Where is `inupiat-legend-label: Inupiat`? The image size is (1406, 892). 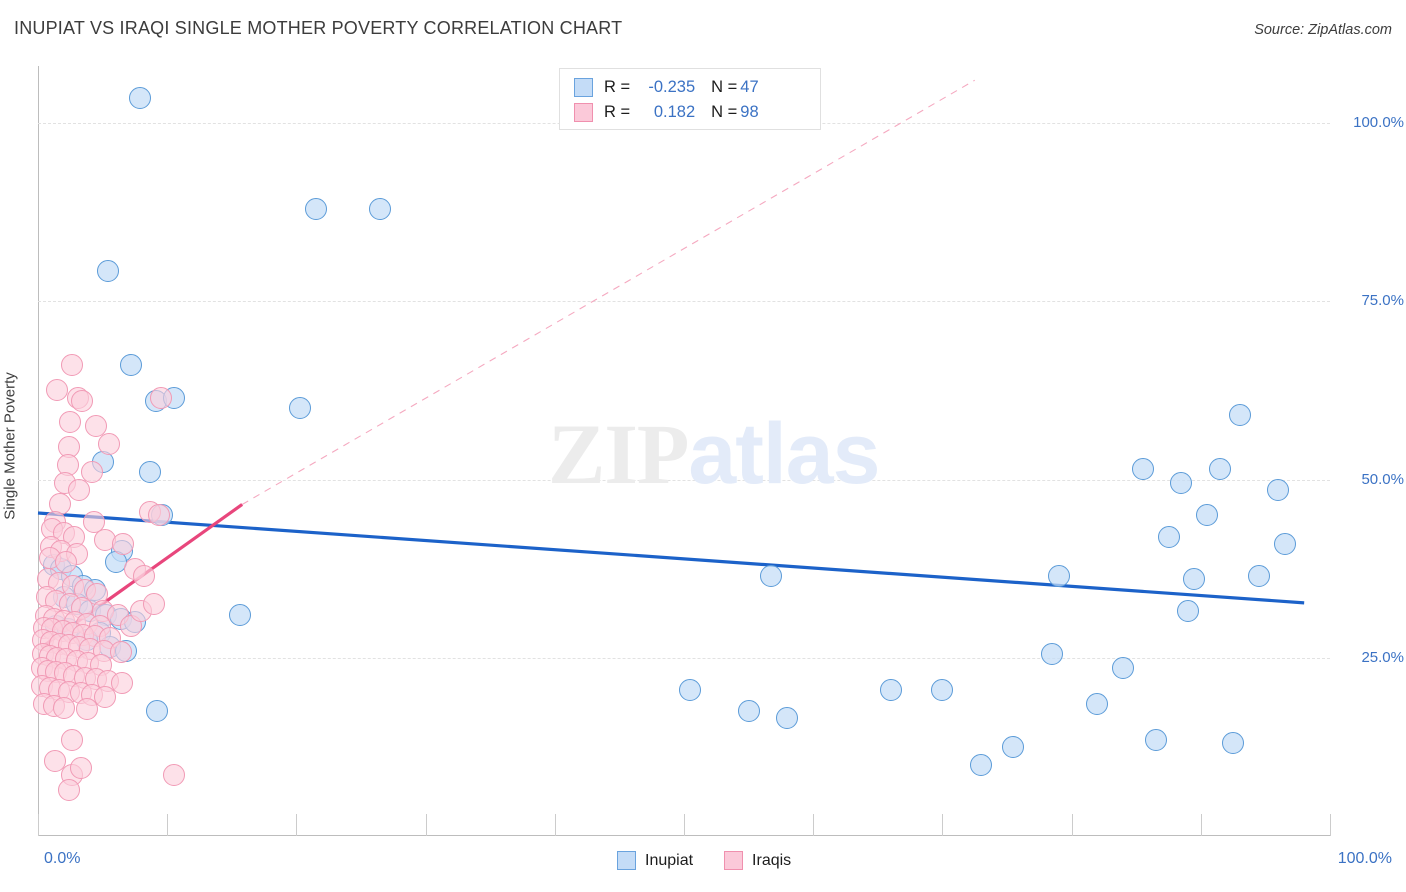 inupiat-legend-label: Inupiat is located at coordinates (669, 860).